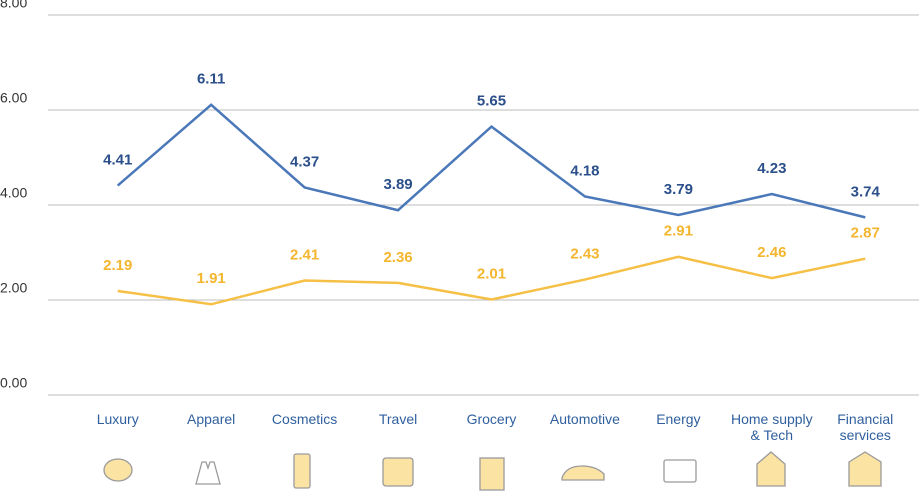 The height and width of the screenshot is (492, 919). Describe the element at coordinates (13, 383) in the screenshot. I see `y-tick-label: 0.00` at that location.